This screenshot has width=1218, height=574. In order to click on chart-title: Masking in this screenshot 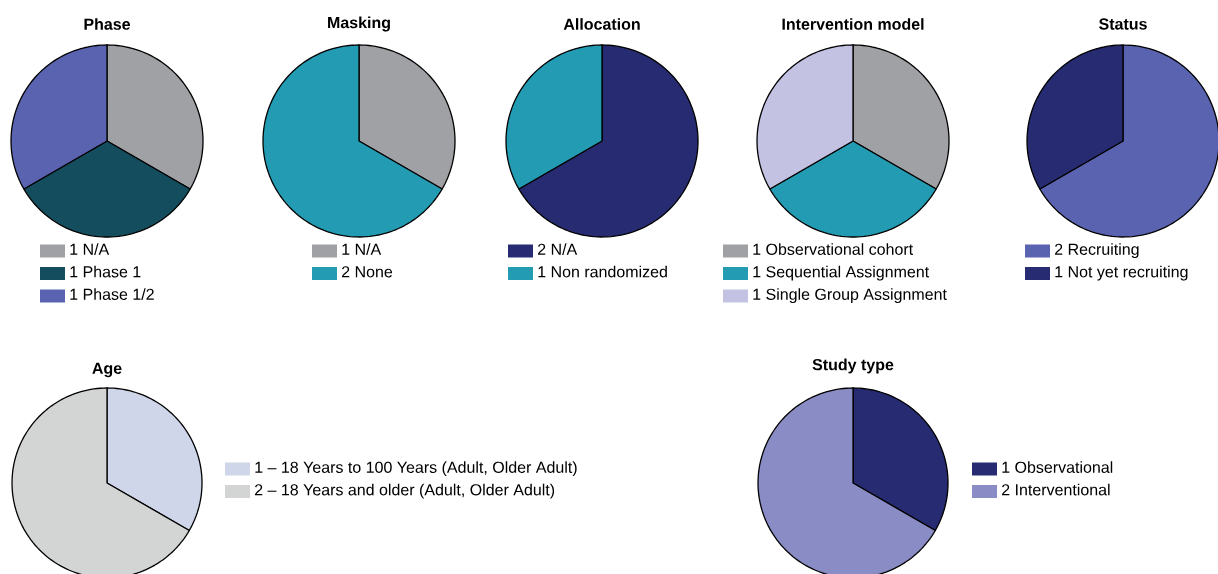, I will do `click(359, 24)`.